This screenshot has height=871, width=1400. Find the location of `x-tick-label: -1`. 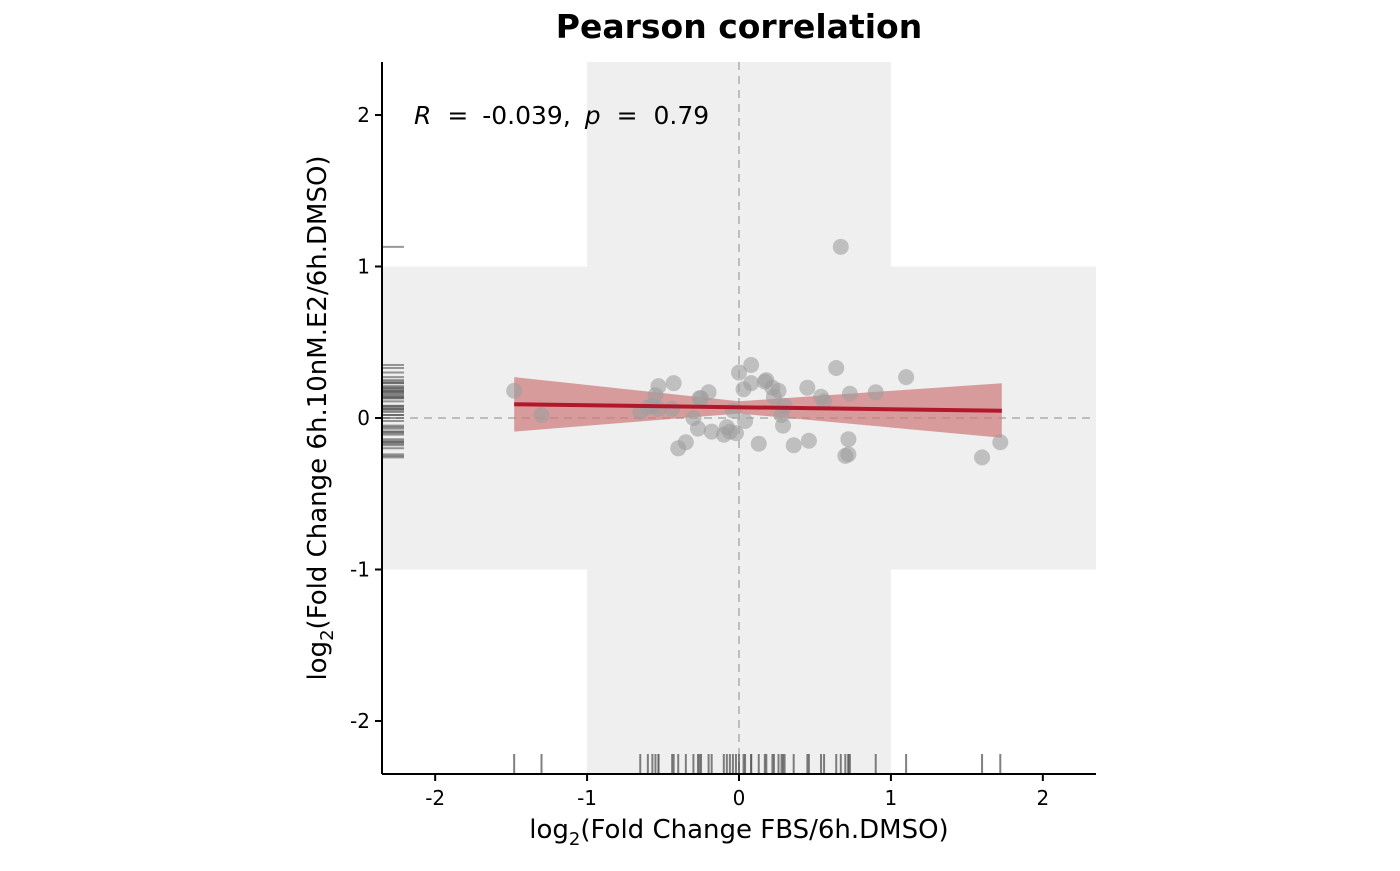

x-tick-label: -1 is located at coordinates (587, 798).